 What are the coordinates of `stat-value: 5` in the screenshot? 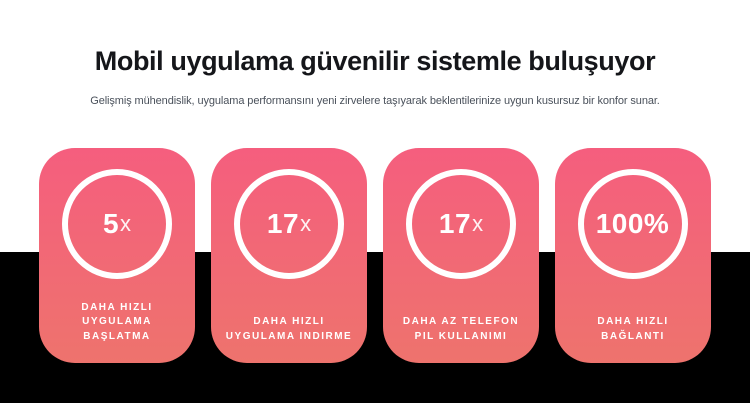 It's located at (111, 223).